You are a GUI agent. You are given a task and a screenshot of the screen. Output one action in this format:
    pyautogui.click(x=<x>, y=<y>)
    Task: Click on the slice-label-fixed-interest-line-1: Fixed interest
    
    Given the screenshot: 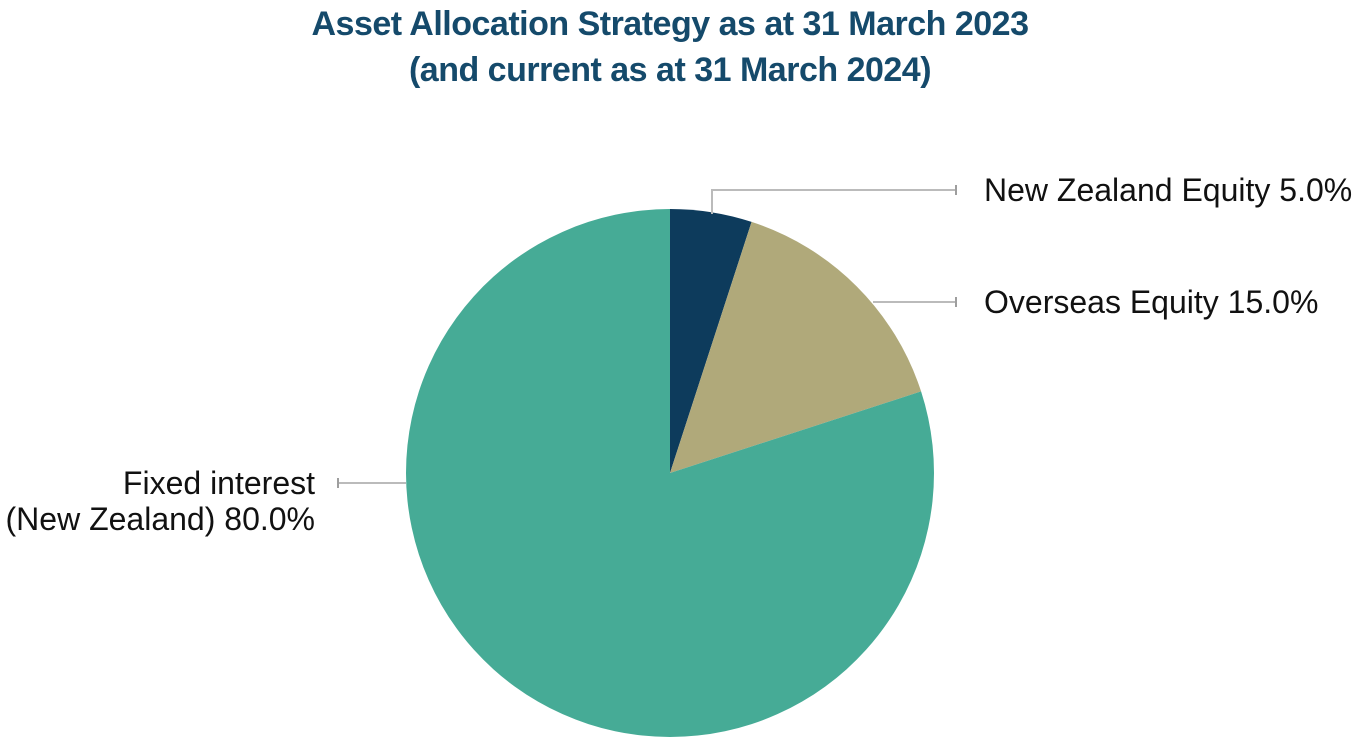 What is the action you would take?
    pyautogui.click(x=218, y=483)
    